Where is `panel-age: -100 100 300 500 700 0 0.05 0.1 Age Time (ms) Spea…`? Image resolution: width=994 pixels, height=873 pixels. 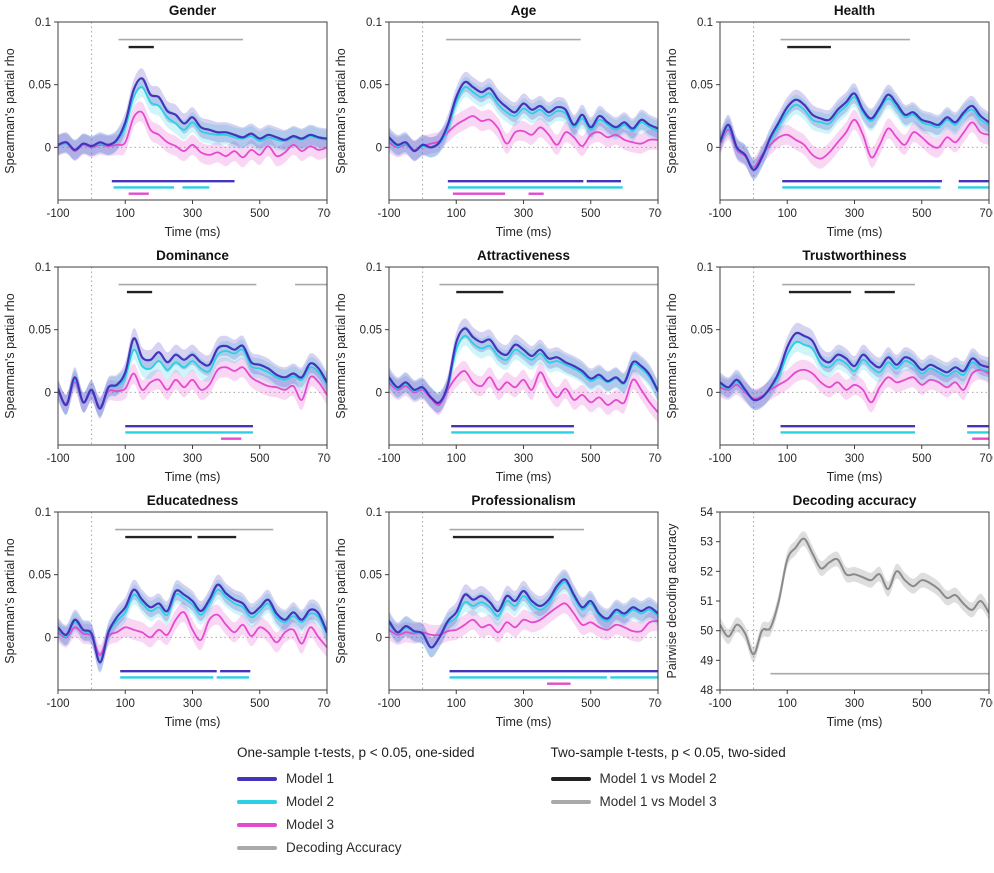
panel-age: -100 100 300 500 700 0 0.05 0.1 Age Time (ms) Spea… is located at coordinates (499, 122).